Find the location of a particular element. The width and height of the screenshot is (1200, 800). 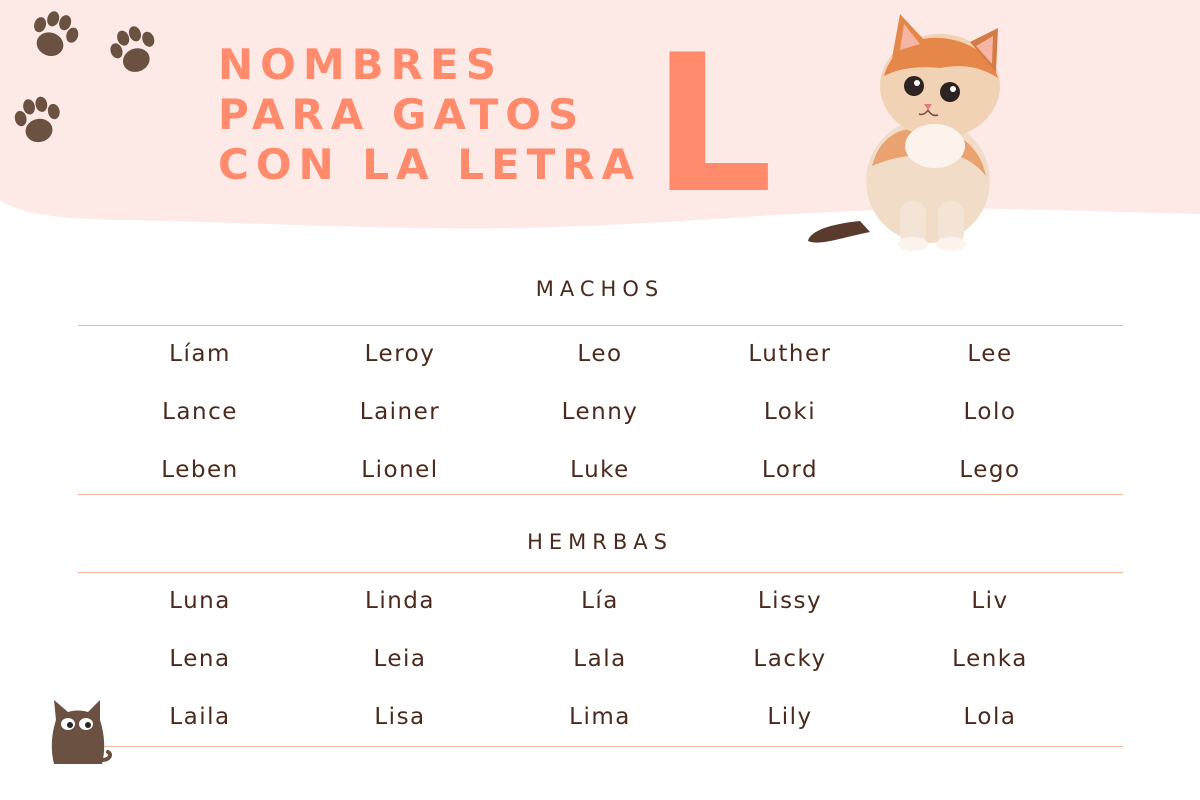

name-item: Lenka is located at coordinates (990, 659).